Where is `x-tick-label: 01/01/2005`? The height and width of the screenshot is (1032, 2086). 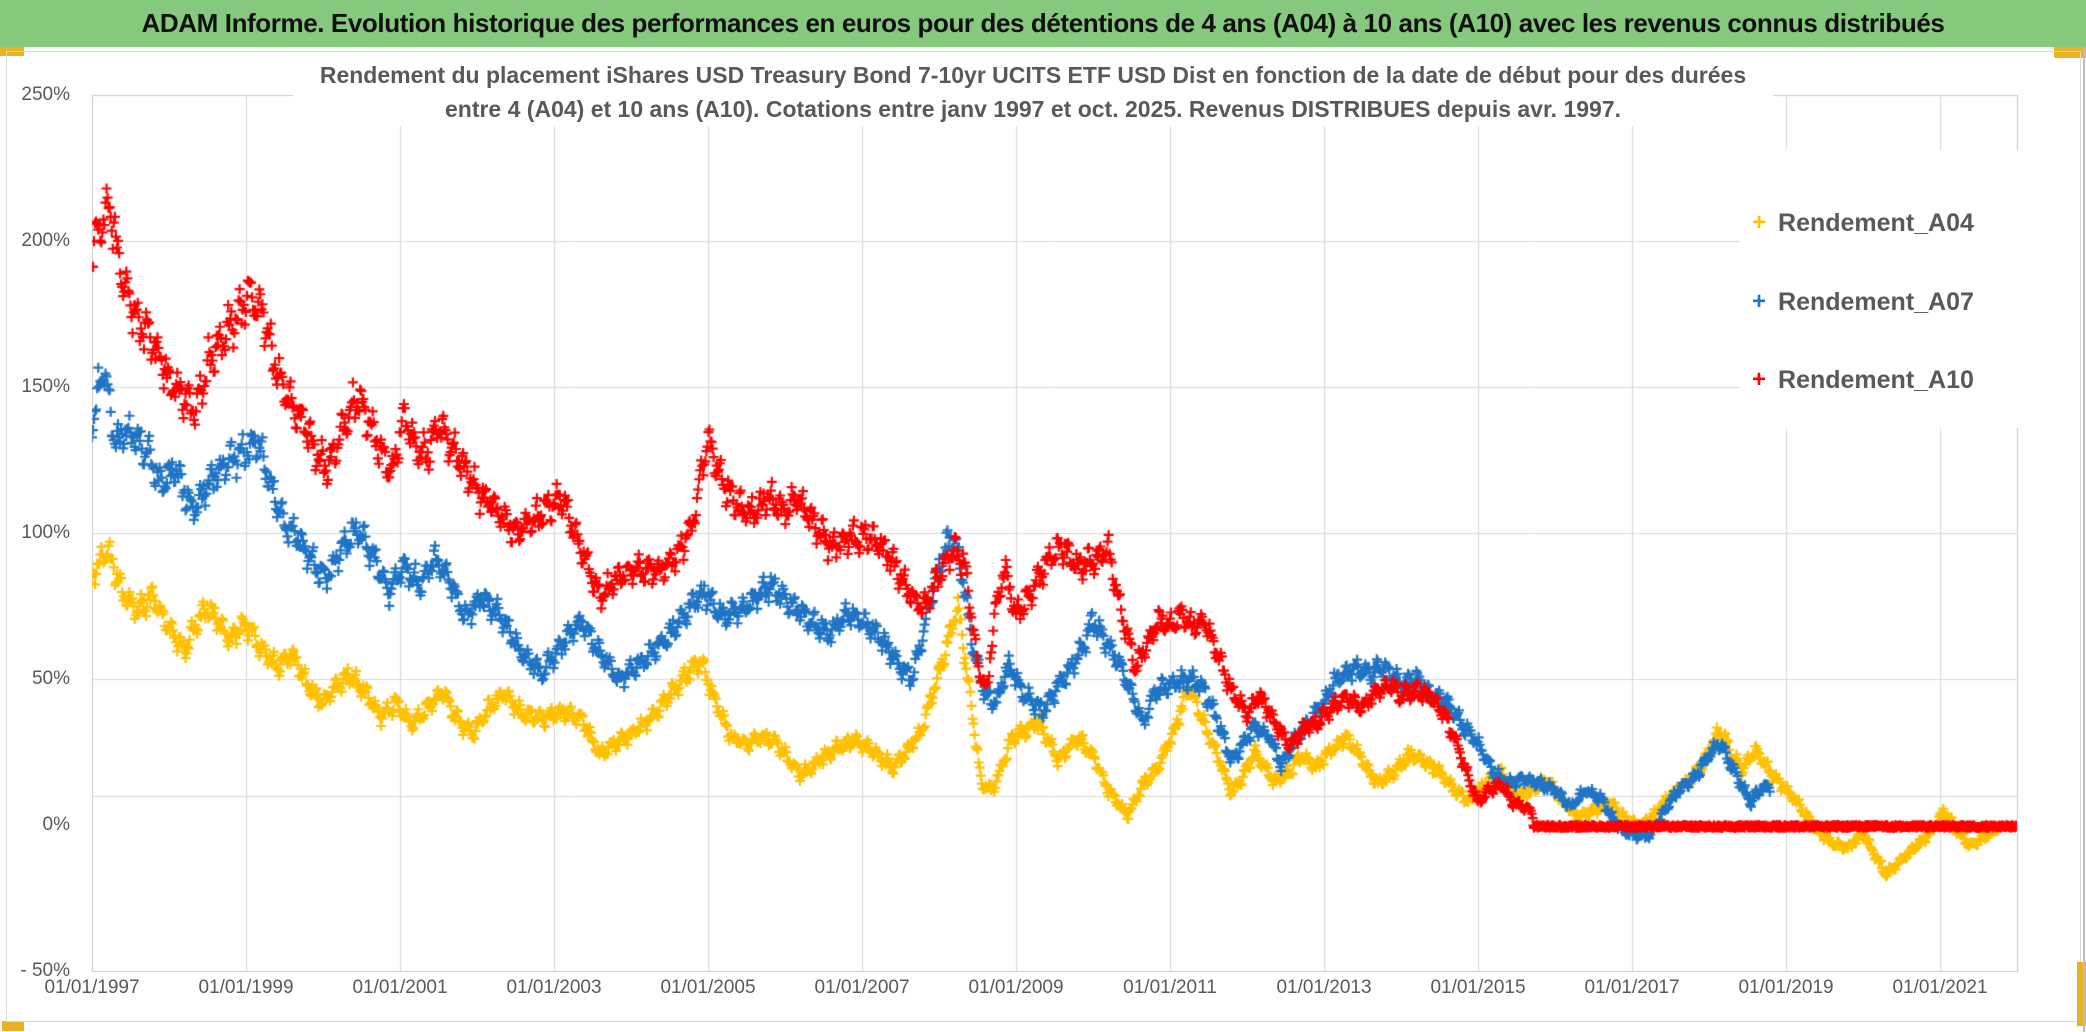
x-tick-label: 01/01/2005 is located at coordinates (708, 987).